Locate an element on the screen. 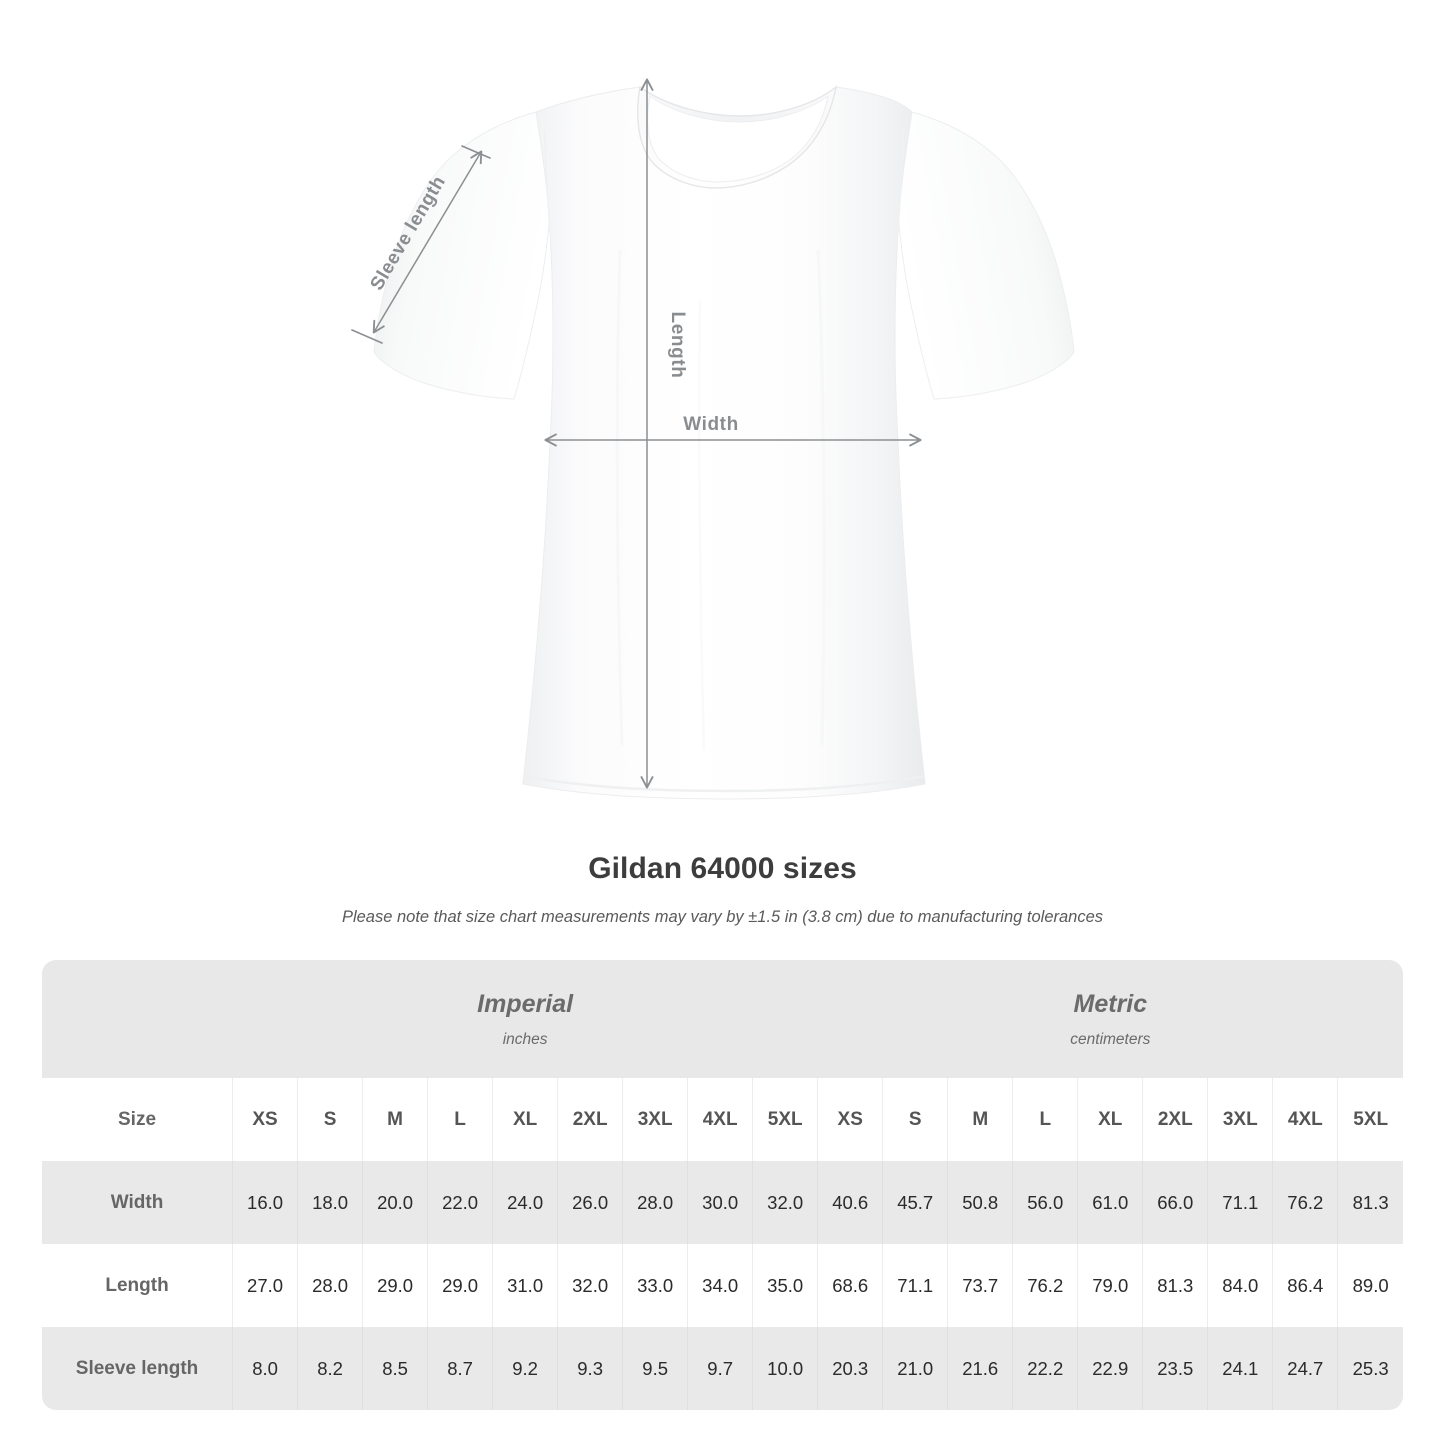  cell-sleeve-length-imperial-l: 8.7 is located at coordinates (460, 1369).